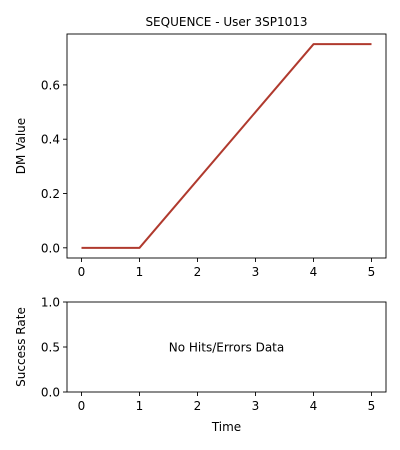 The image size is (400, 450). What do you see at coordinates (21, 146) in the screenshot?
I see `y-axis-label: DM Value` at bounding box center [21, 146].